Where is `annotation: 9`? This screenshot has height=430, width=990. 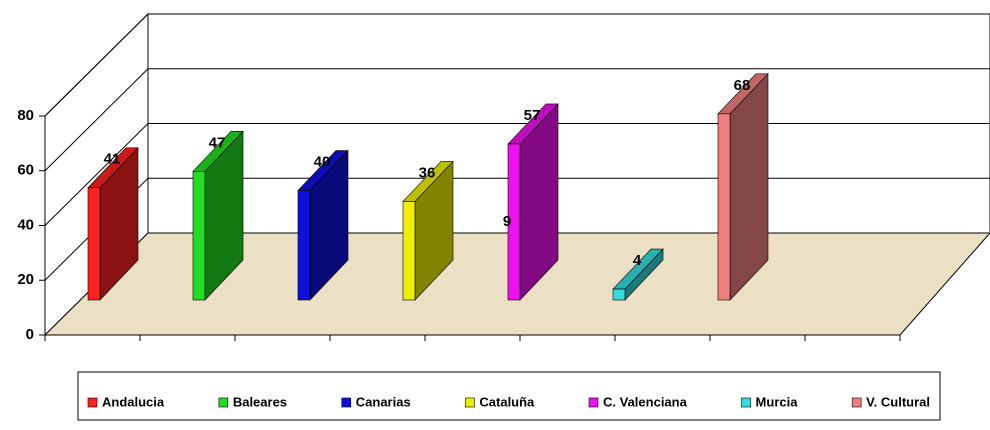
annotation: 9 is located at coordinates (507, 221).